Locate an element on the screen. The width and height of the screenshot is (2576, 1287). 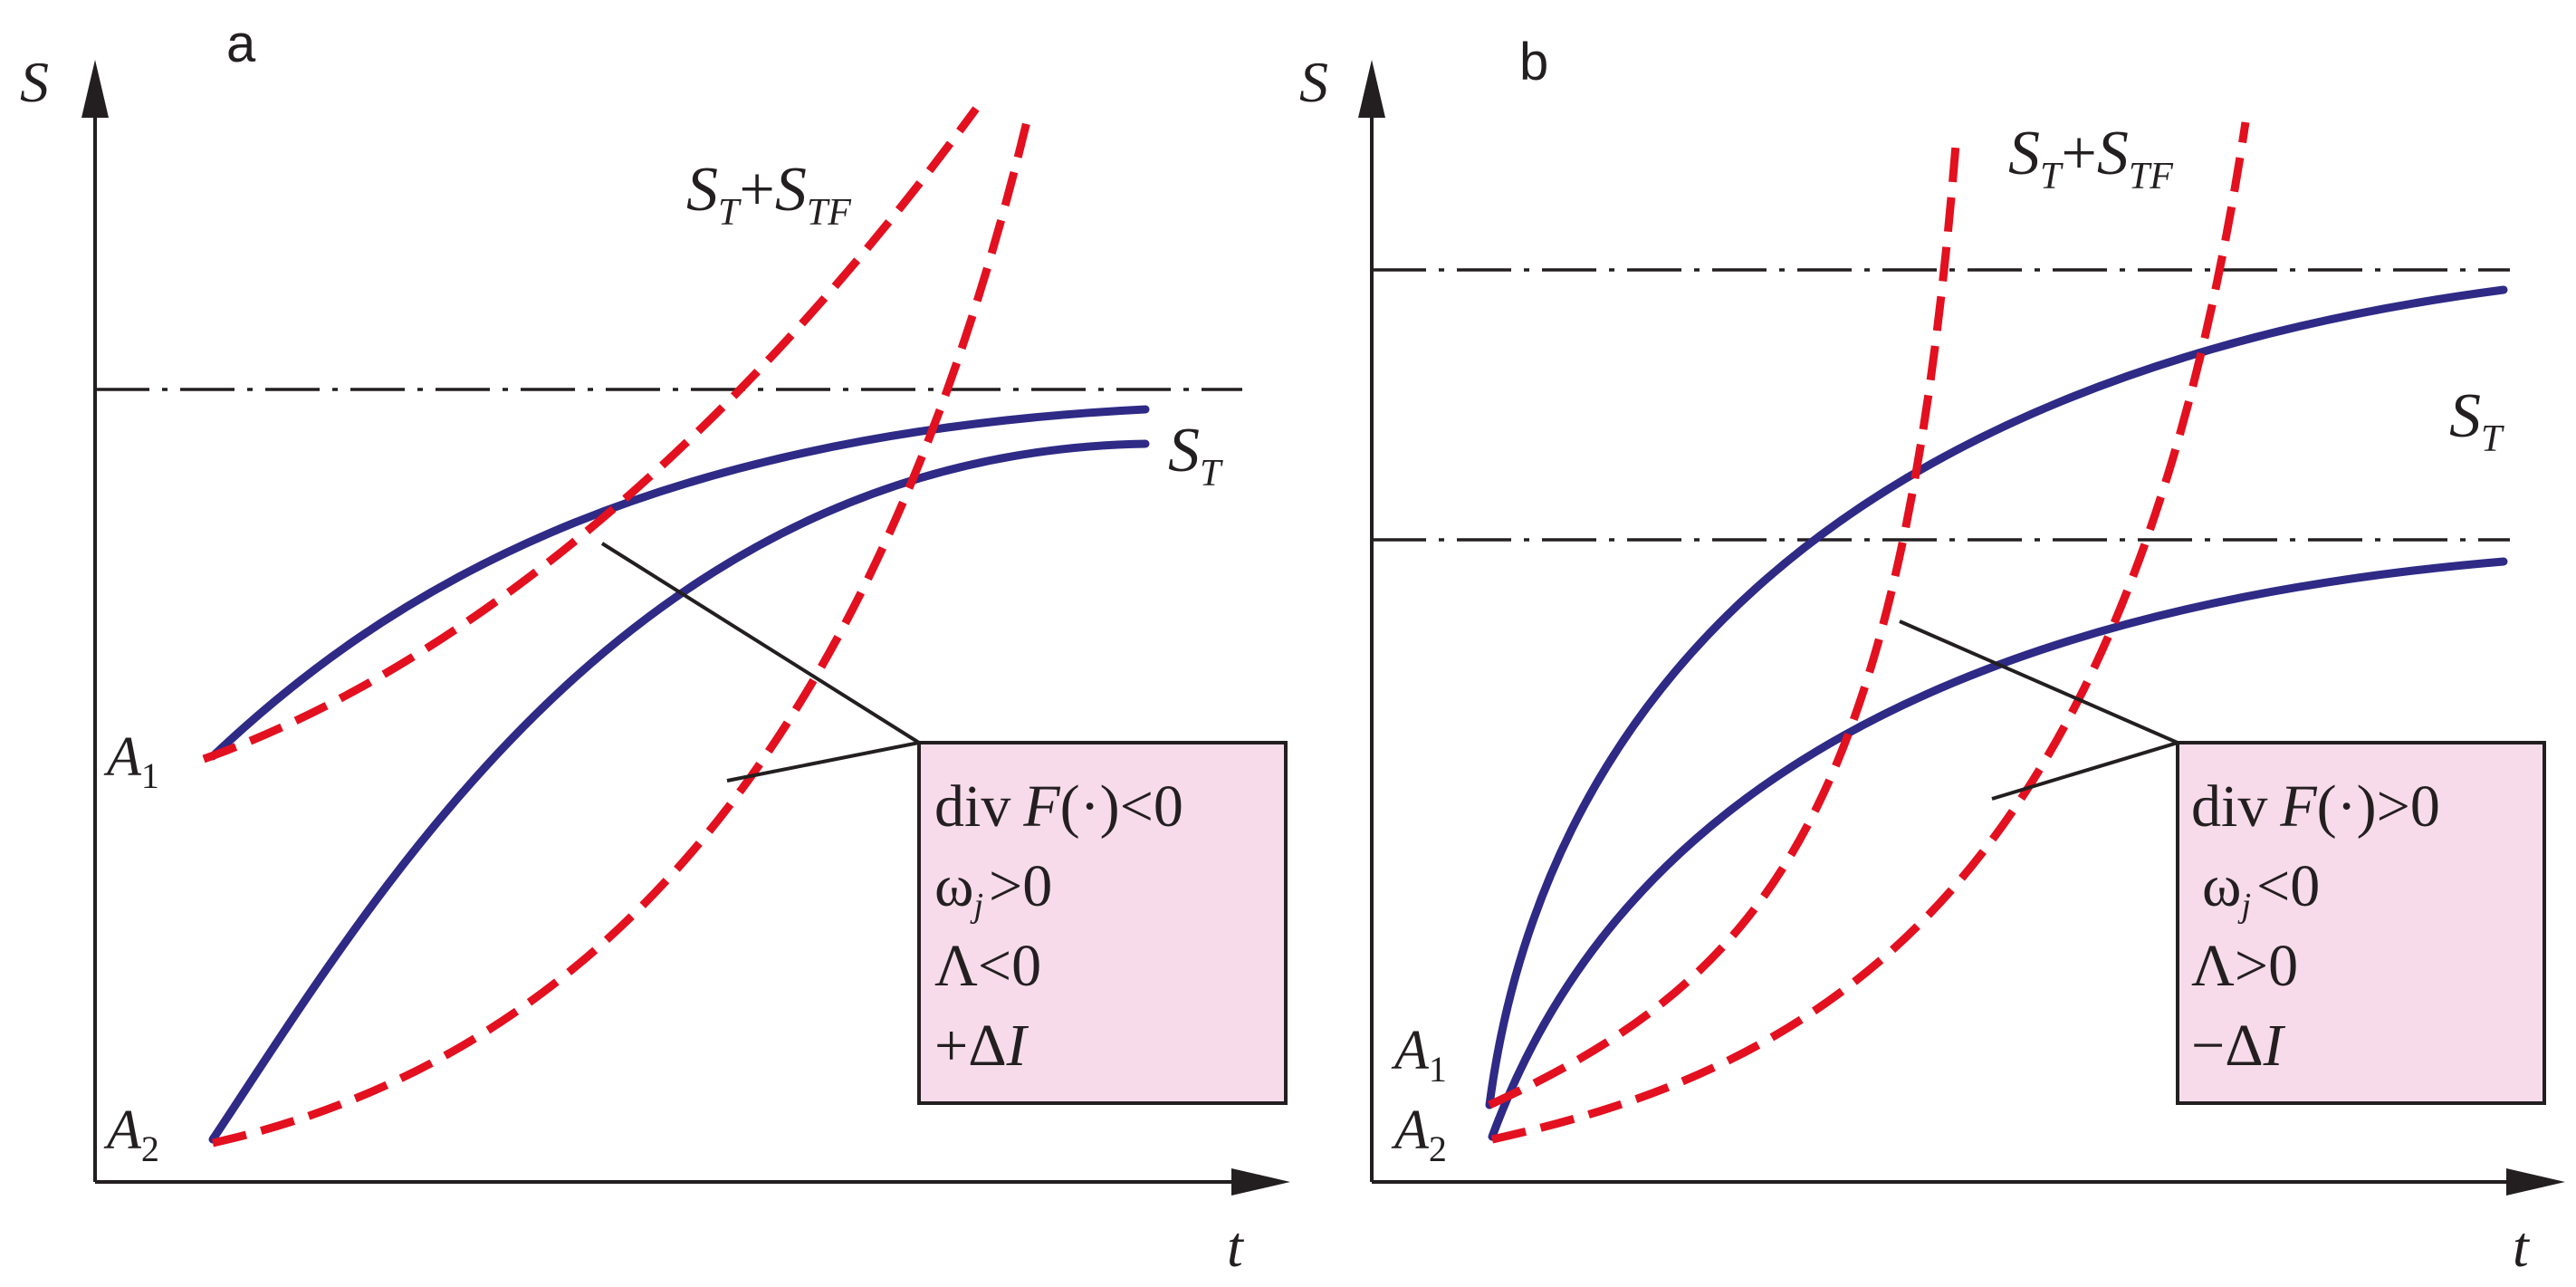
panel-b-conditions-box is located at coordinates (2361, 923).